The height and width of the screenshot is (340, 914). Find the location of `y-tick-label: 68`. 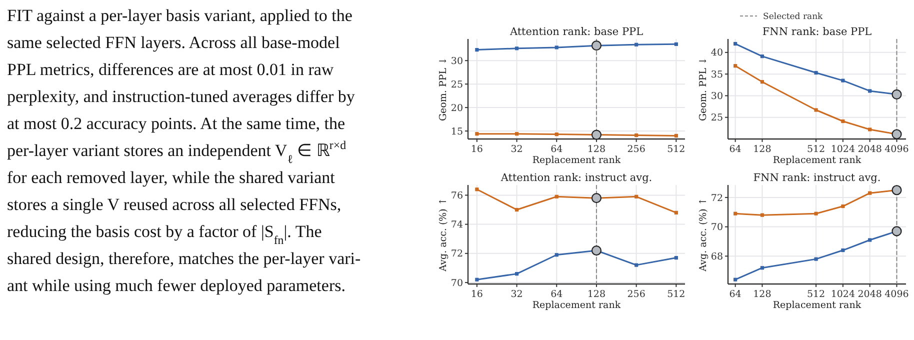

y-tick-label: 68 is located at coordinates (716, 256).